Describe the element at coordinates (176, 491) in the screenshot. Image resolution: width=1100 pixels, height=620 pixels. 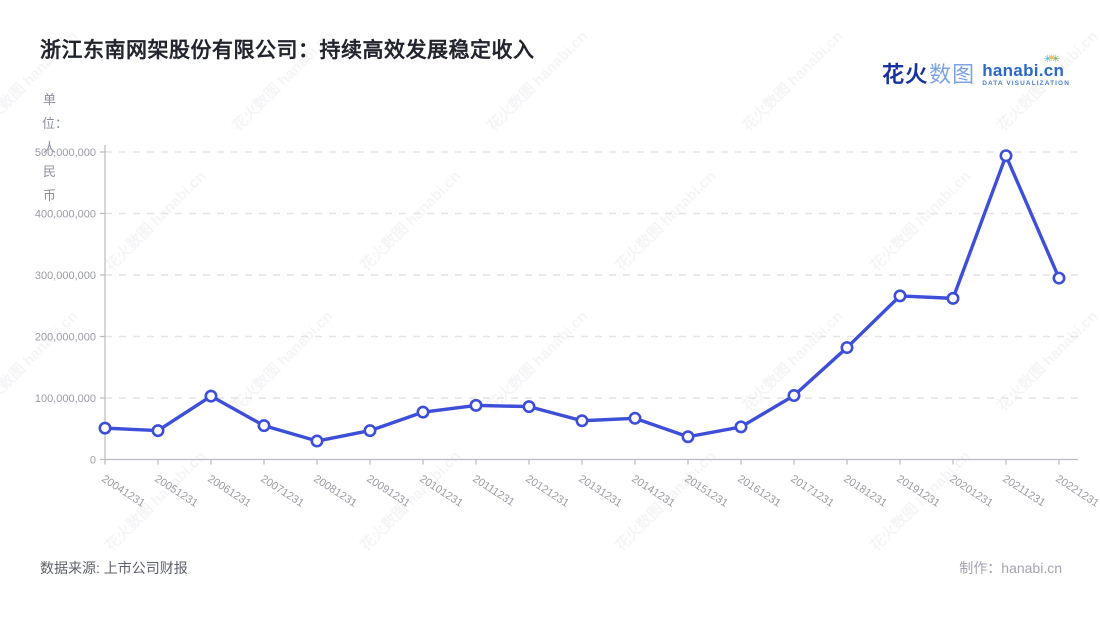
I see `x-tick-label: 20051231` at that location.